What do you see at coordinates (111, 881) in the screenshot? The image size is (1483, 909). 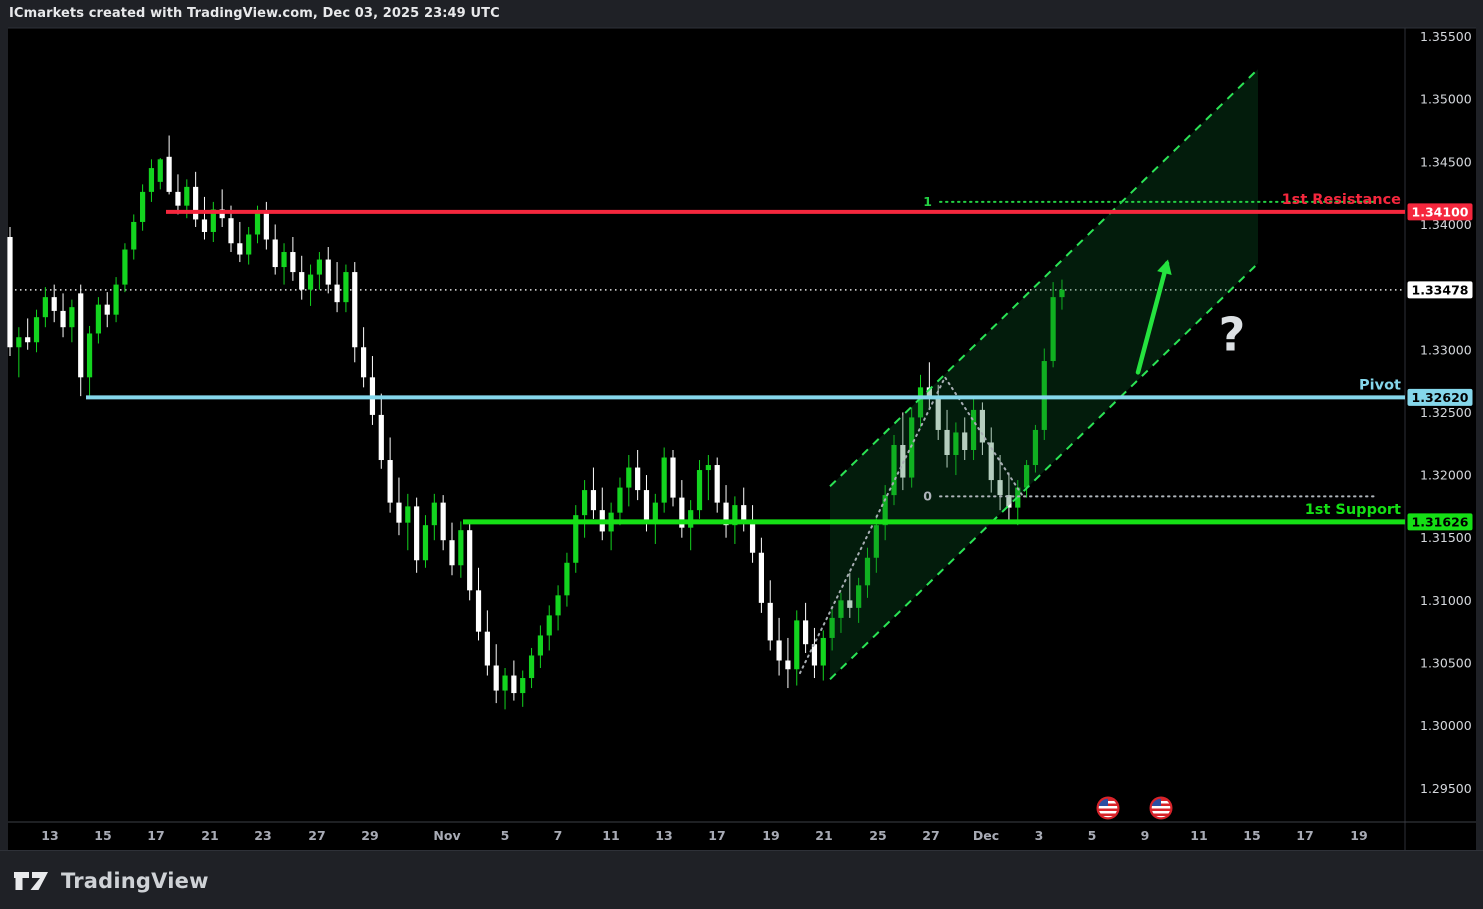 I see `tradingview-logo: TradingView` at bounding box center [111, 881].